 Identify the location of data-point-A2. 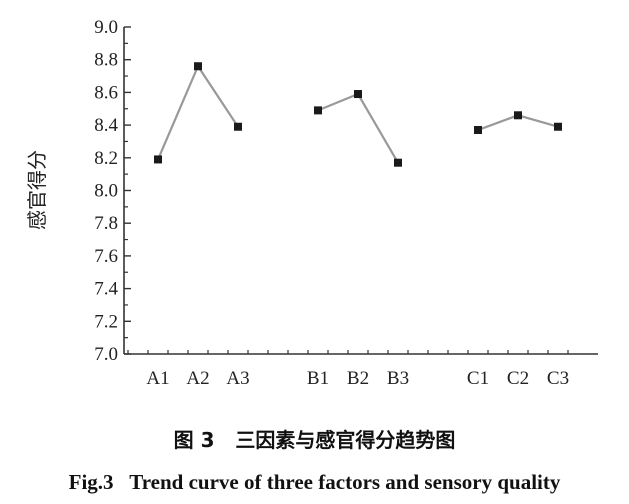
(198, 66).